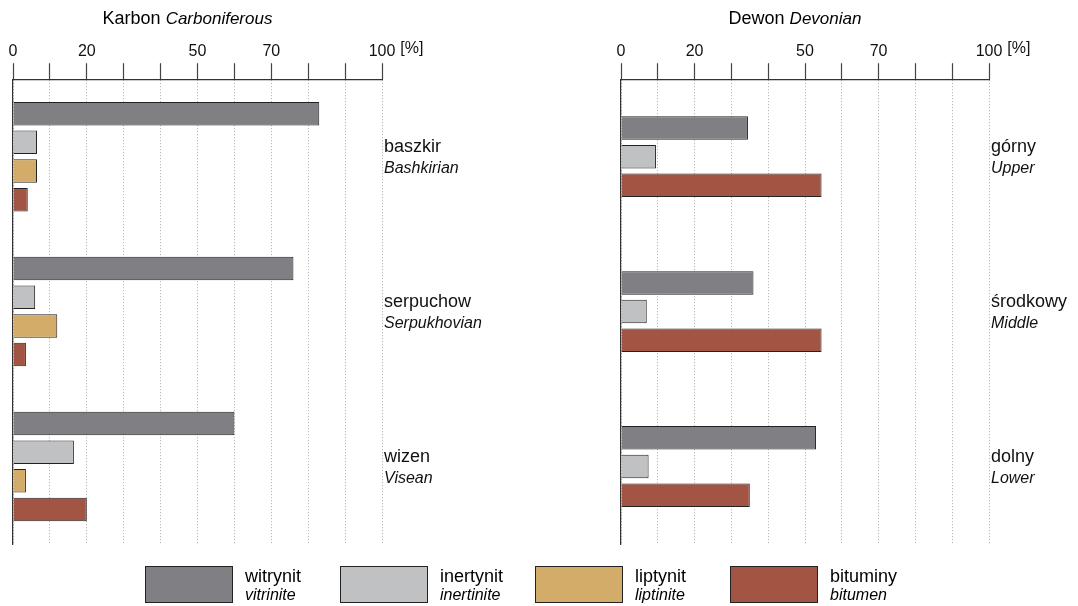  Describe the element at coordinates (273, 584) in the screenshot. I see `legend-label: witrynit vitrinite` at that location.